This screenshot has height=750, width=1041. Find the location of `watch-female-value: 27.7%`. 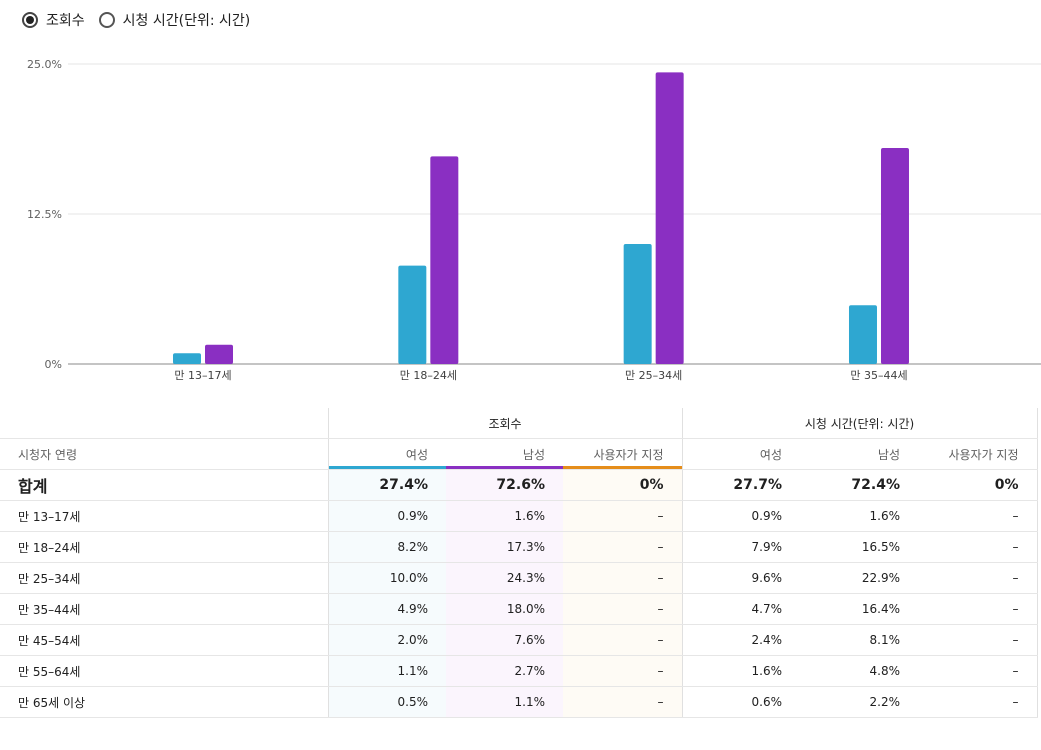

watch-female-value: 27.7% is located at coordinates (741, 485).